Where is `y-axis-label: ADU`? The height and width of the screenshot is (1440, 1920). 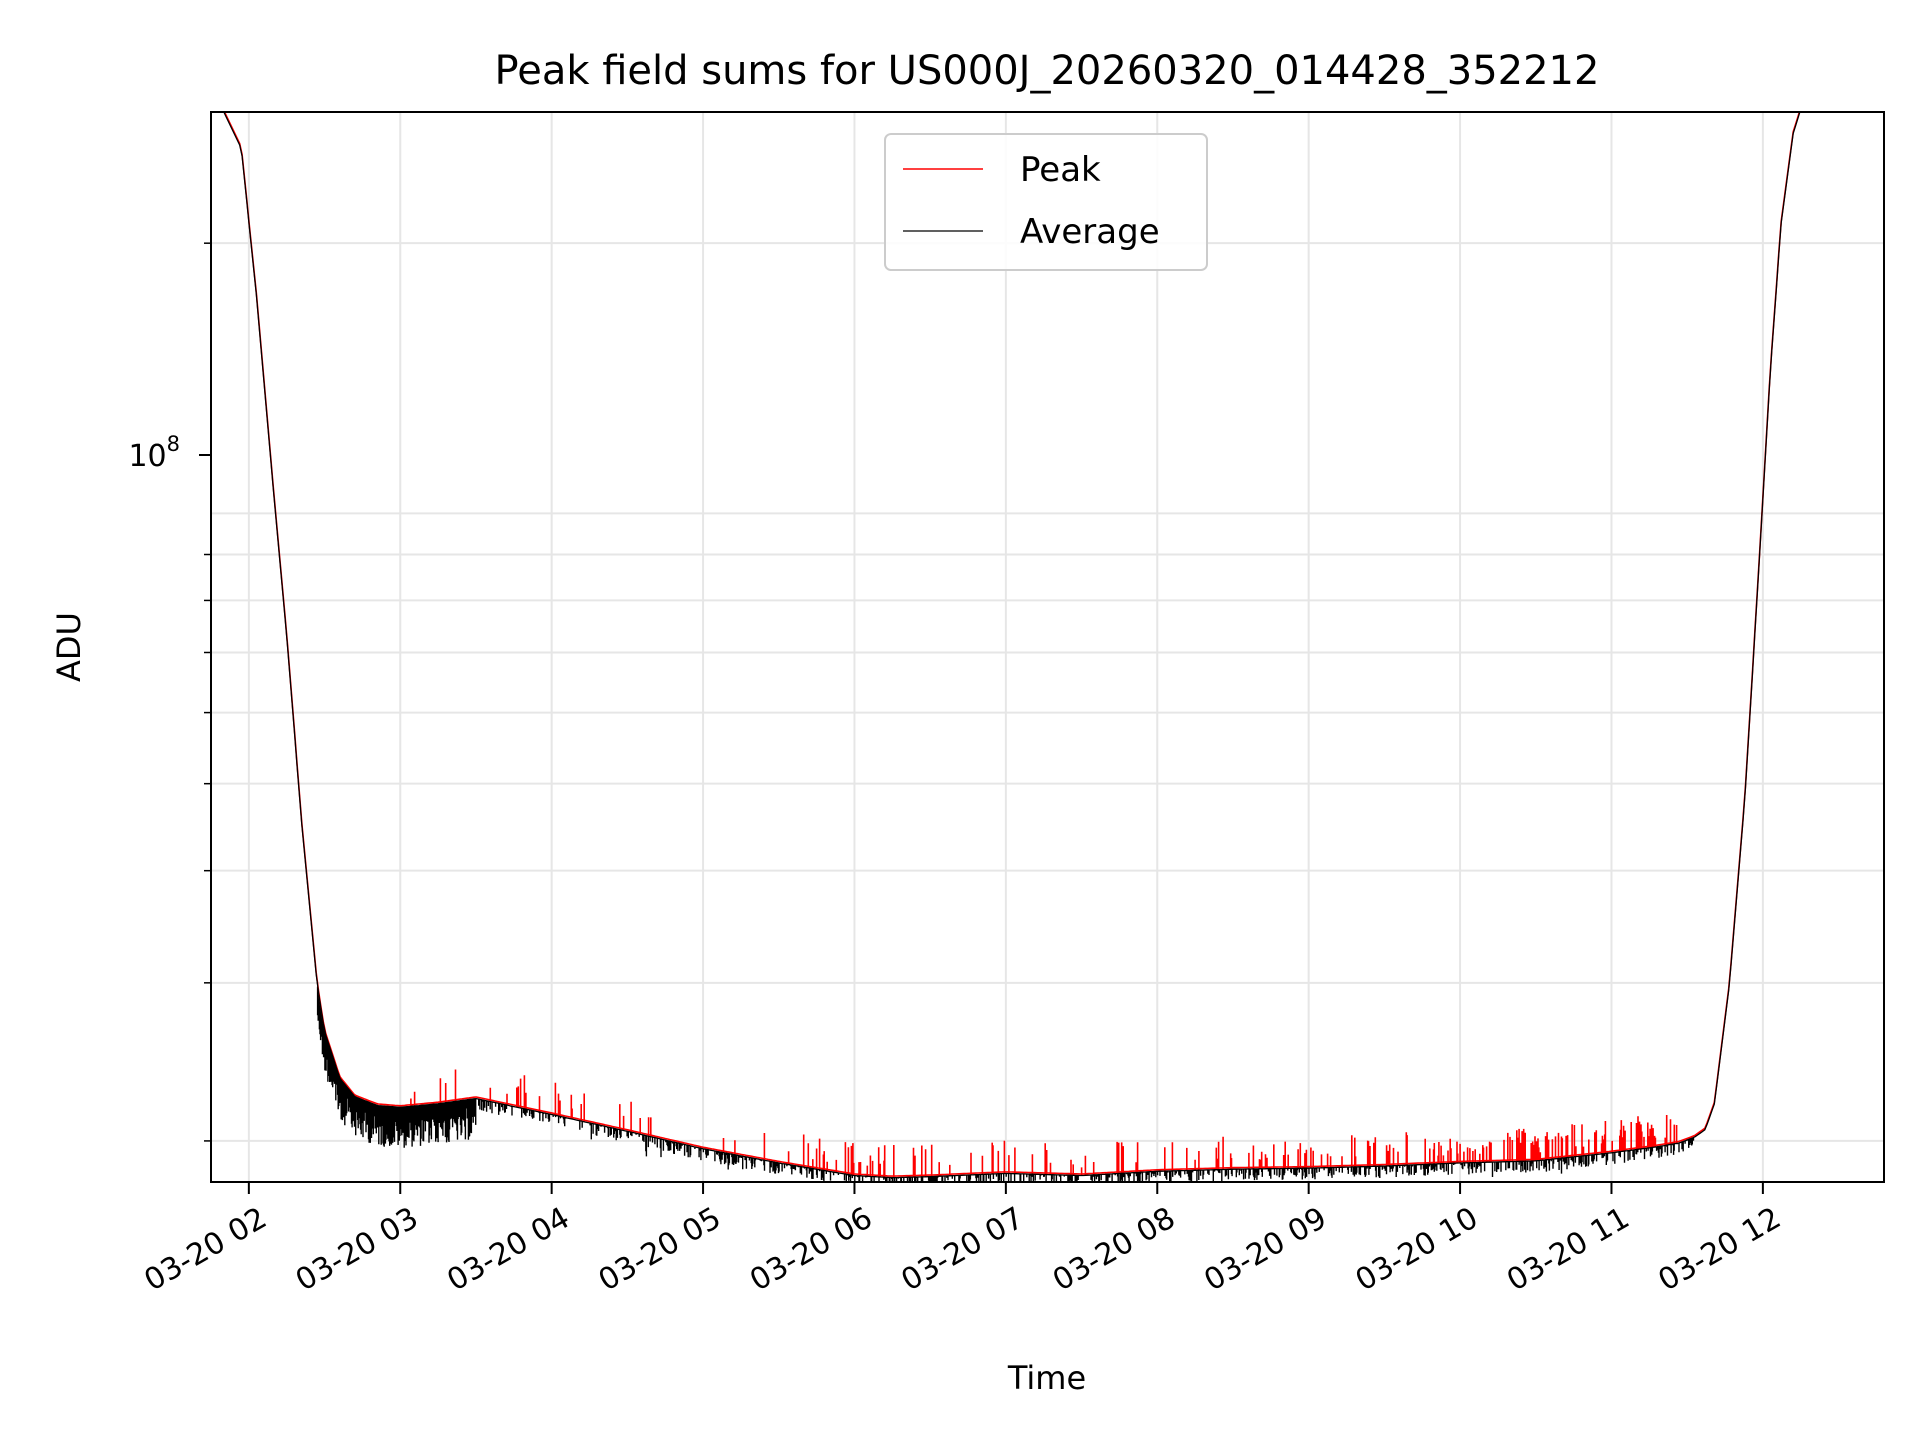
y-axis-label: ADU is located at coordinates (69, 647).